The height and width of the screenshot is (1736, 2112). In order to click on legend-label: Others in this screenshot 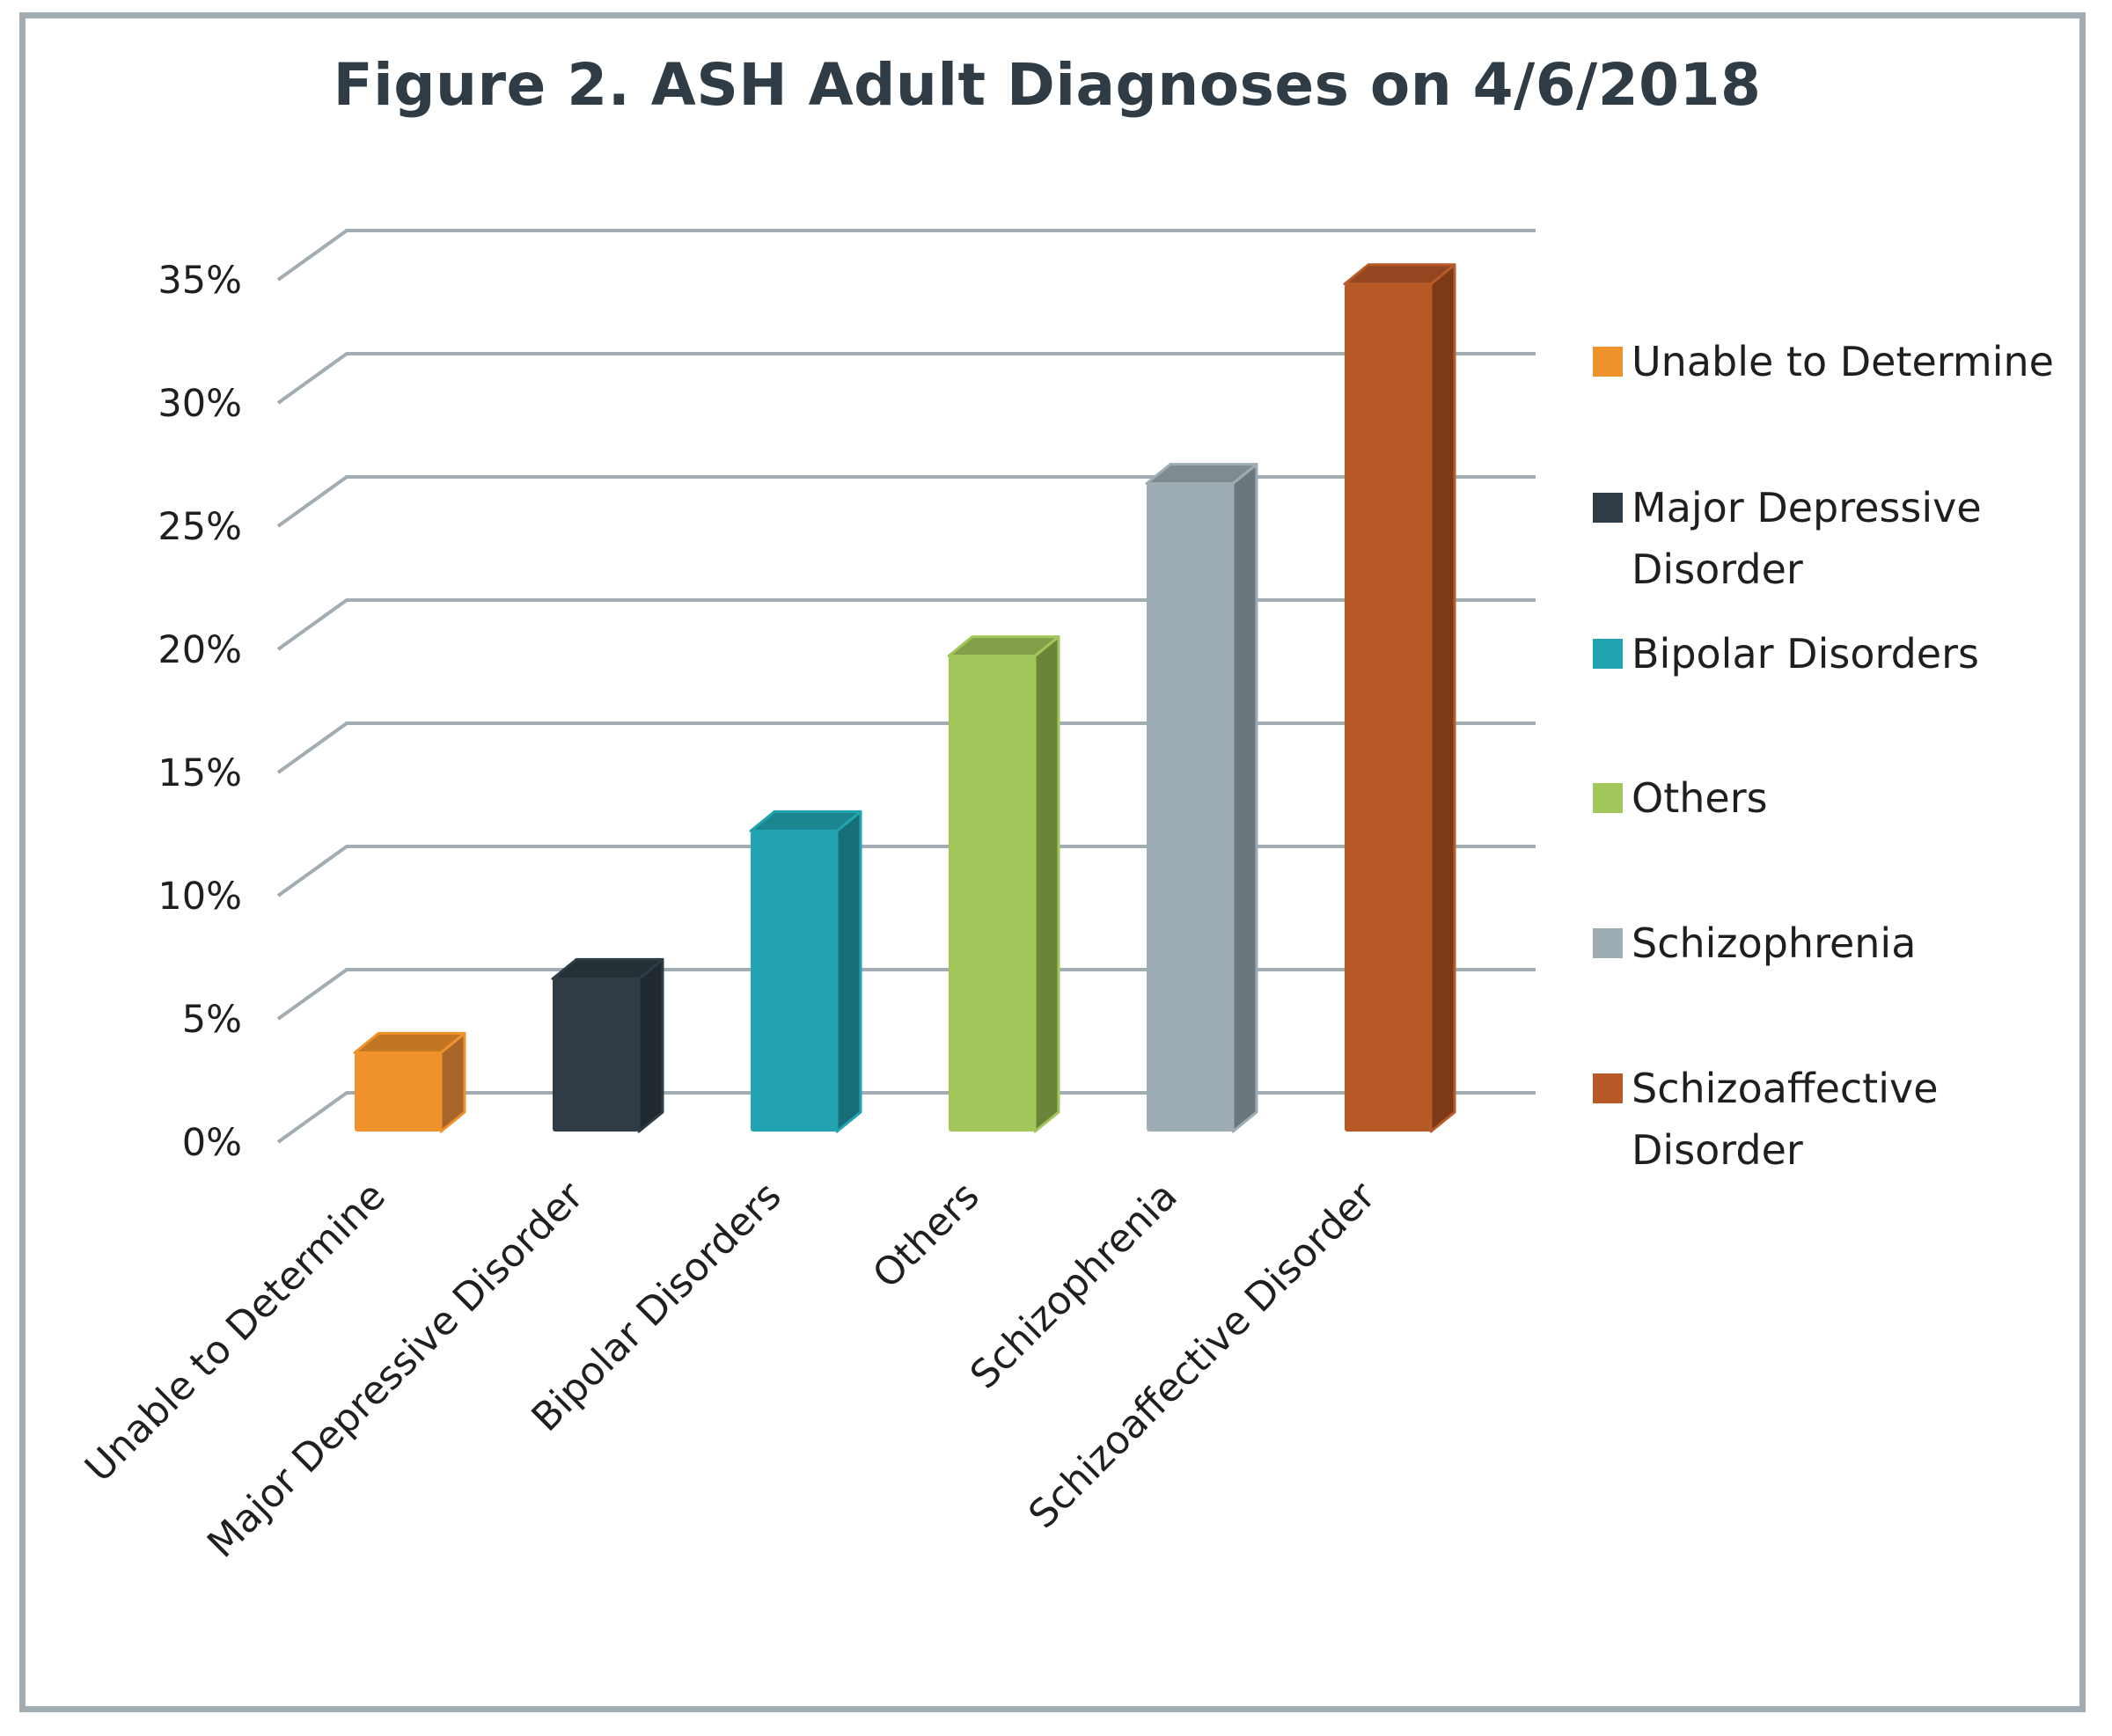, I will do `click(1700, 798)`.